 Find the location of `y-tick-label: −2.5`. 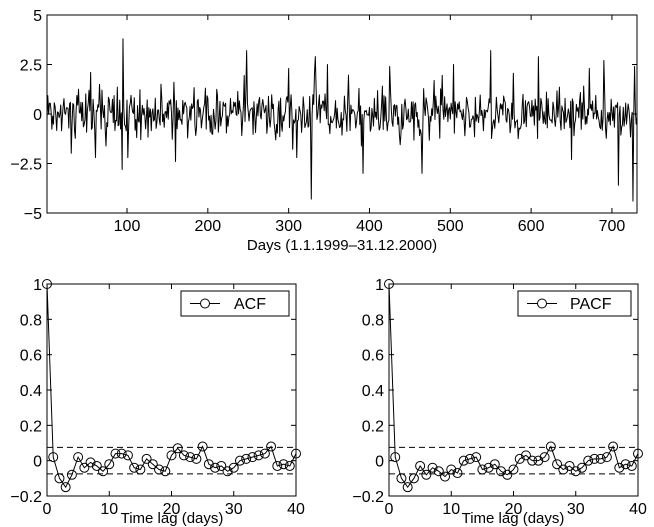

y-tick-label: −2.5 is located at coordinates (26, 165).